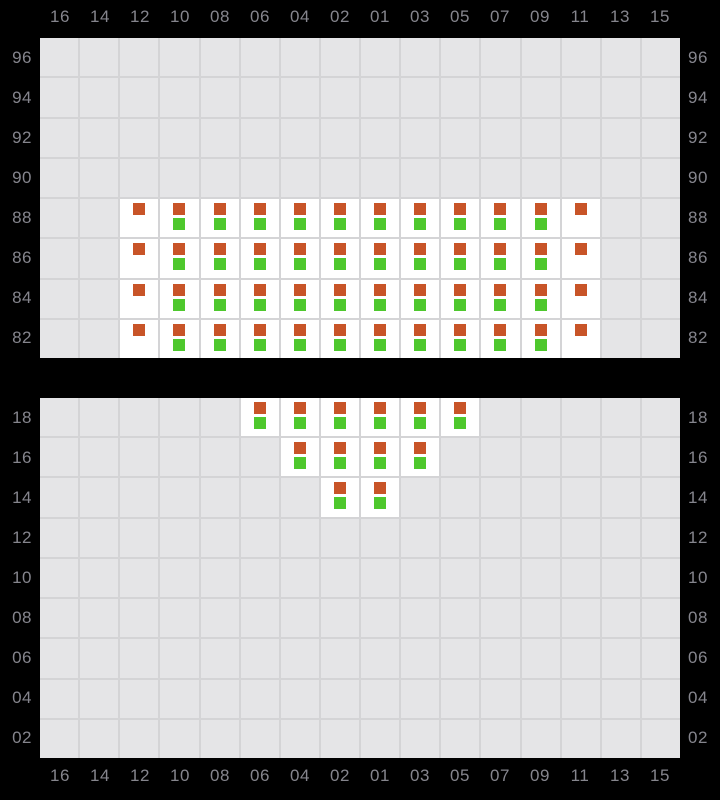 Image resolution: width=720 pixels, height=800 pixels. I want to click on cell-r88-c12, so click(139, 218).